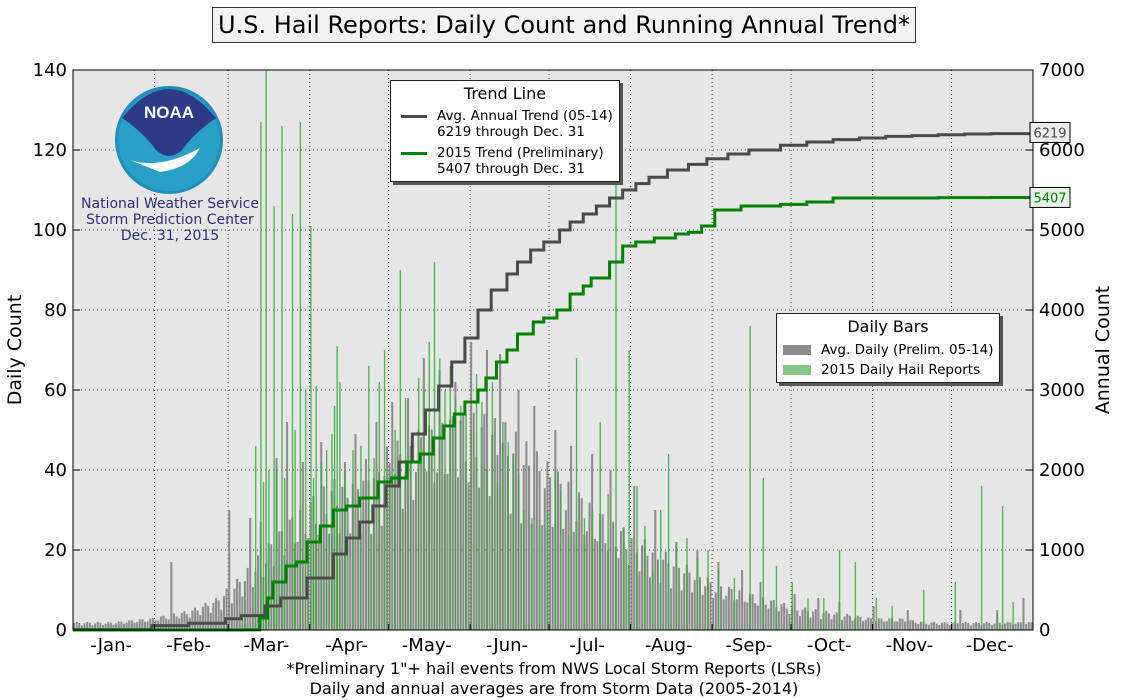 This screenshot has width=1130, height=700. I want to click on x-month-label: -Sep-, so click(748, 645).